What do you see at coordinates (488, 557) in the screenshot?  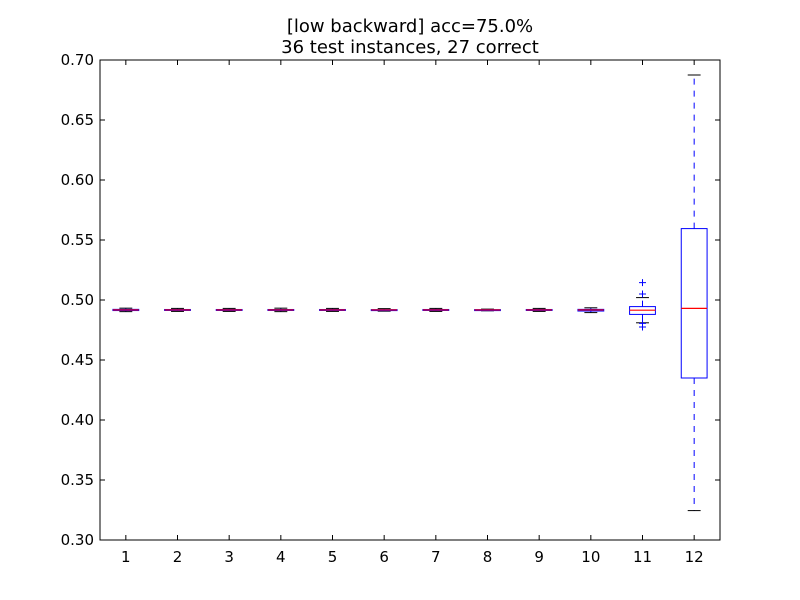 I see `x-tick-label: 8` at bounding box center [488, 557].